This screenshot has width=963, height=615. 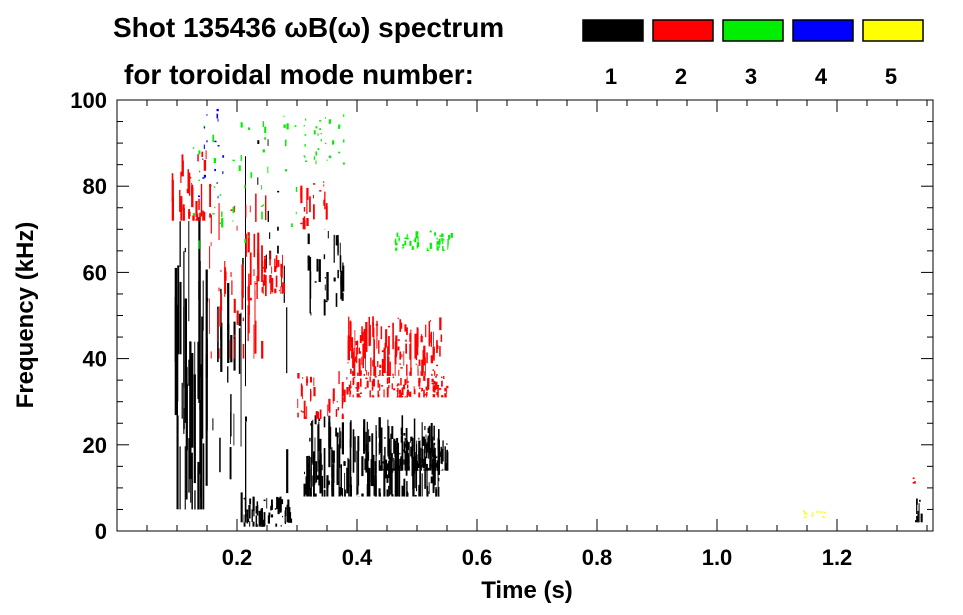 I want to click on chart-title-line1: Shot 135436 ωB(ω) spectrum, so click(x=308, y=27).